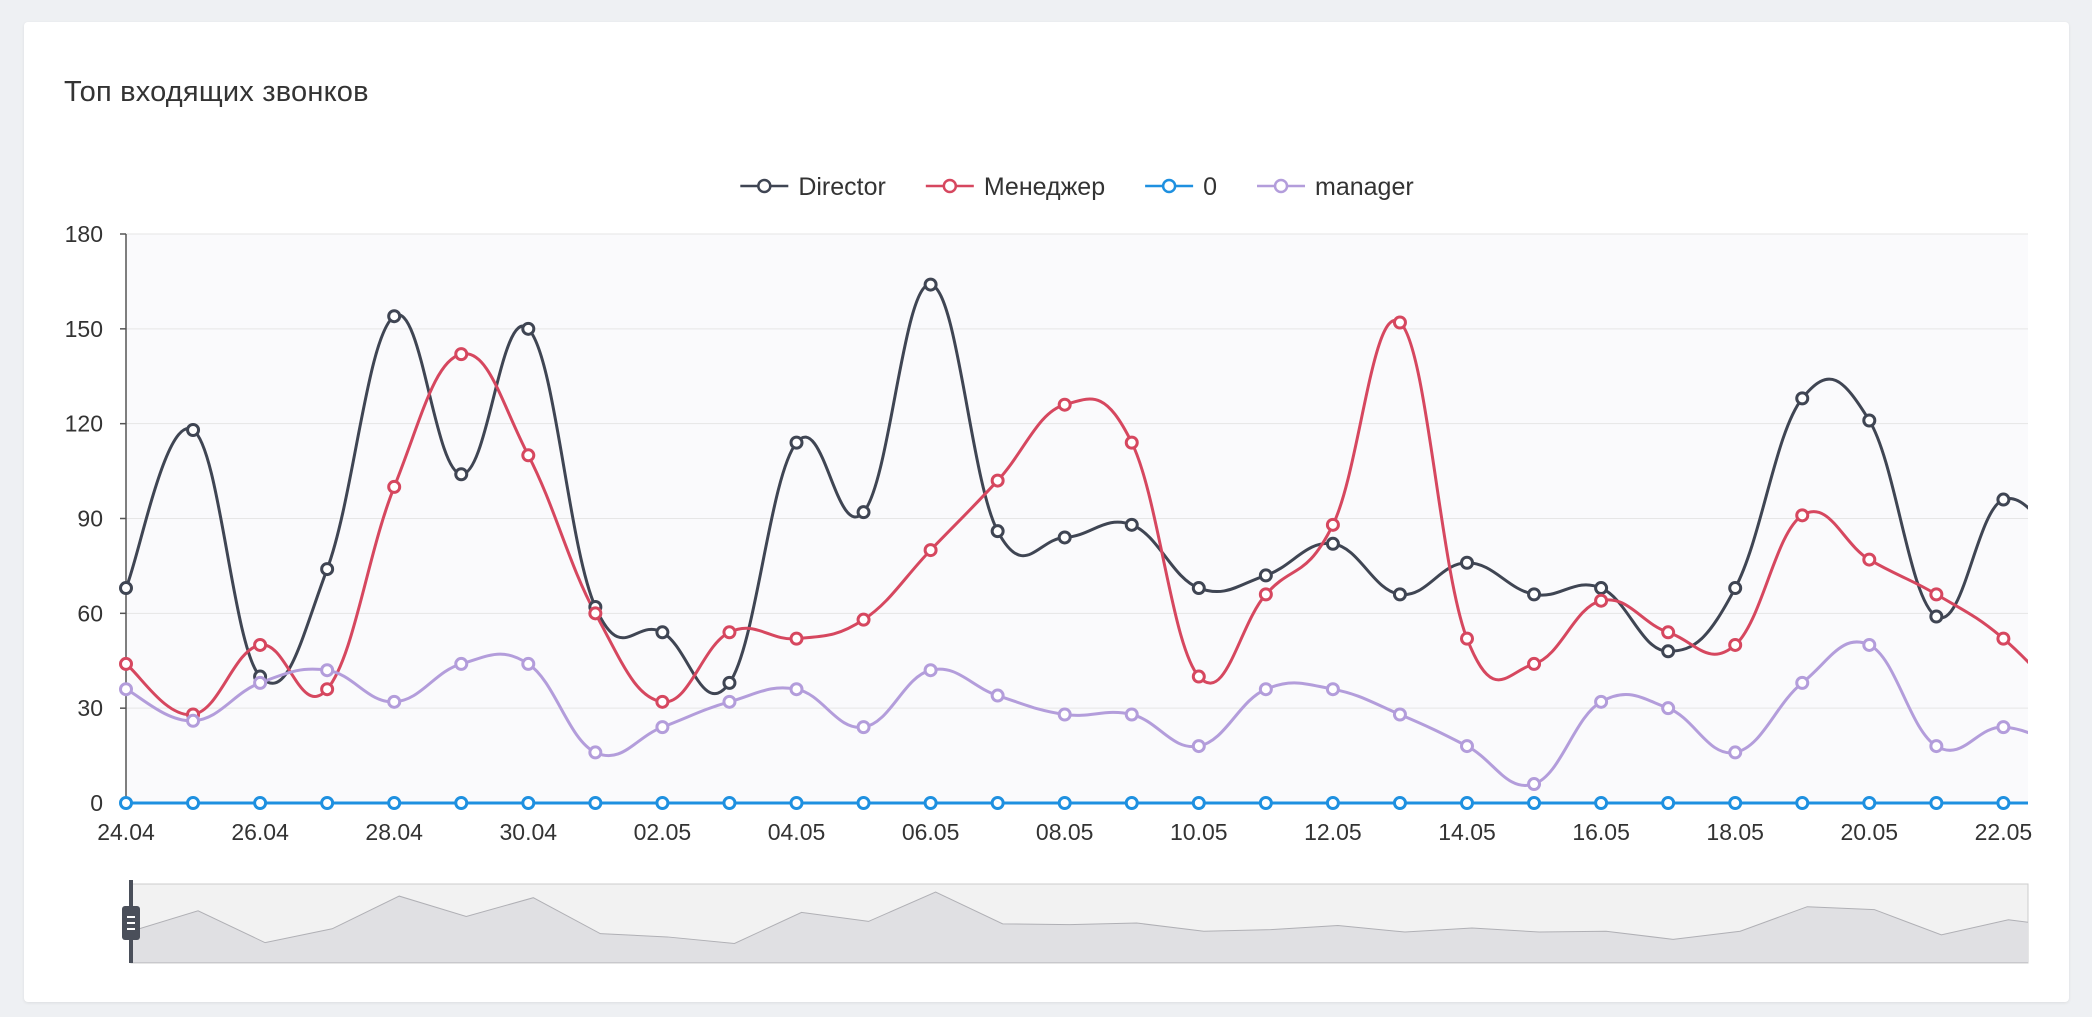  Describe the element at coordinates (1181, 187) in the screenshot. I see `legend-item-2: 0` at that location.